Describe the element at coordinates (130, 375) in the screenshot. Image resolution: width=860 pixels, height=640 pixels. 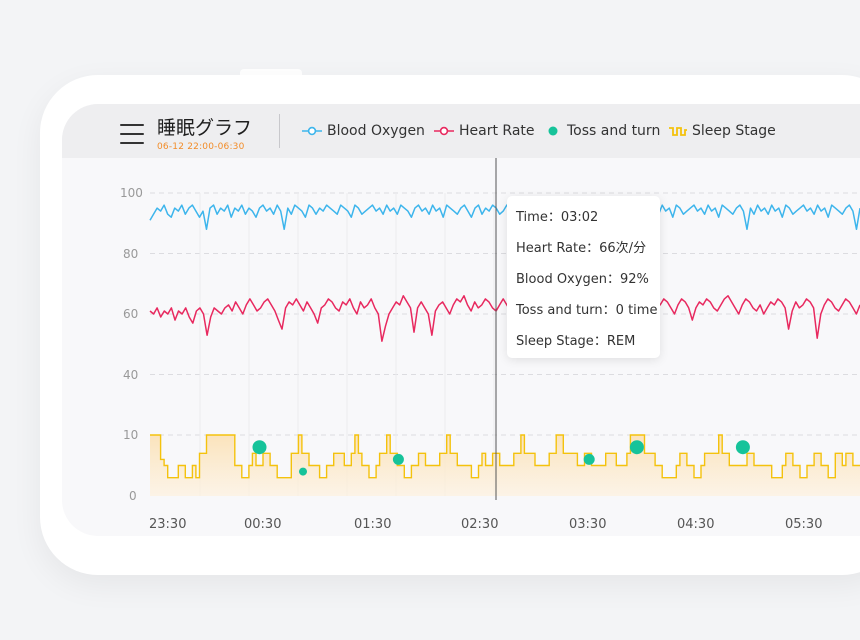
I see `y-tick-label: 40` at that location.